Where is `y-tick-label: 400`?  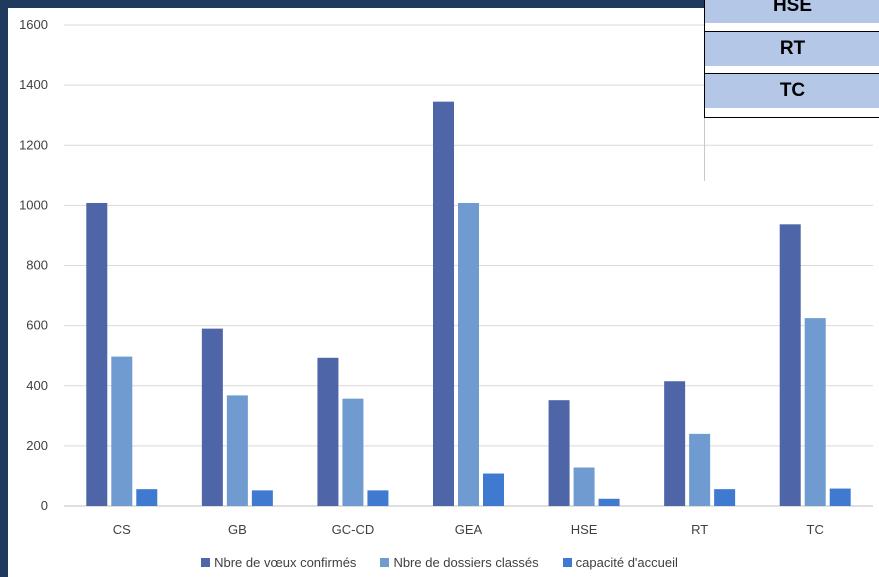
y-tick-label: 400 is located at coordinates (37, 385).